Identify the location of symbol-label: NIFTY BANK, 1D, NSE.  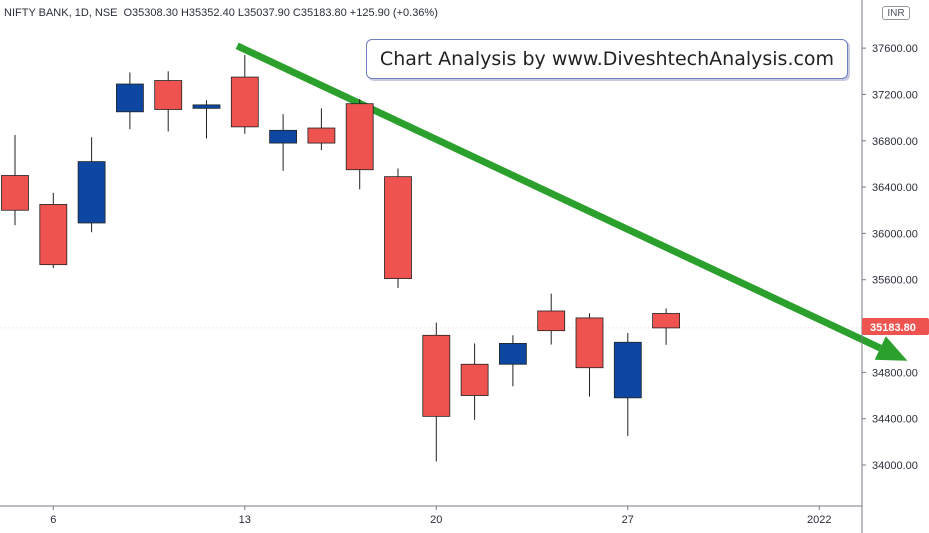
(61, 13).